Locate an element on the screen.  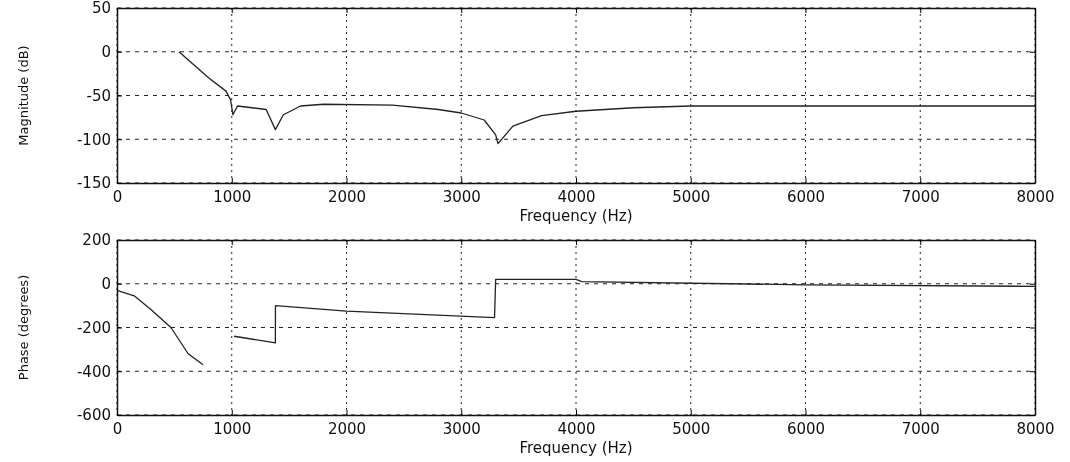
y-tick-label: -200 is located at coordinates (93, 327).